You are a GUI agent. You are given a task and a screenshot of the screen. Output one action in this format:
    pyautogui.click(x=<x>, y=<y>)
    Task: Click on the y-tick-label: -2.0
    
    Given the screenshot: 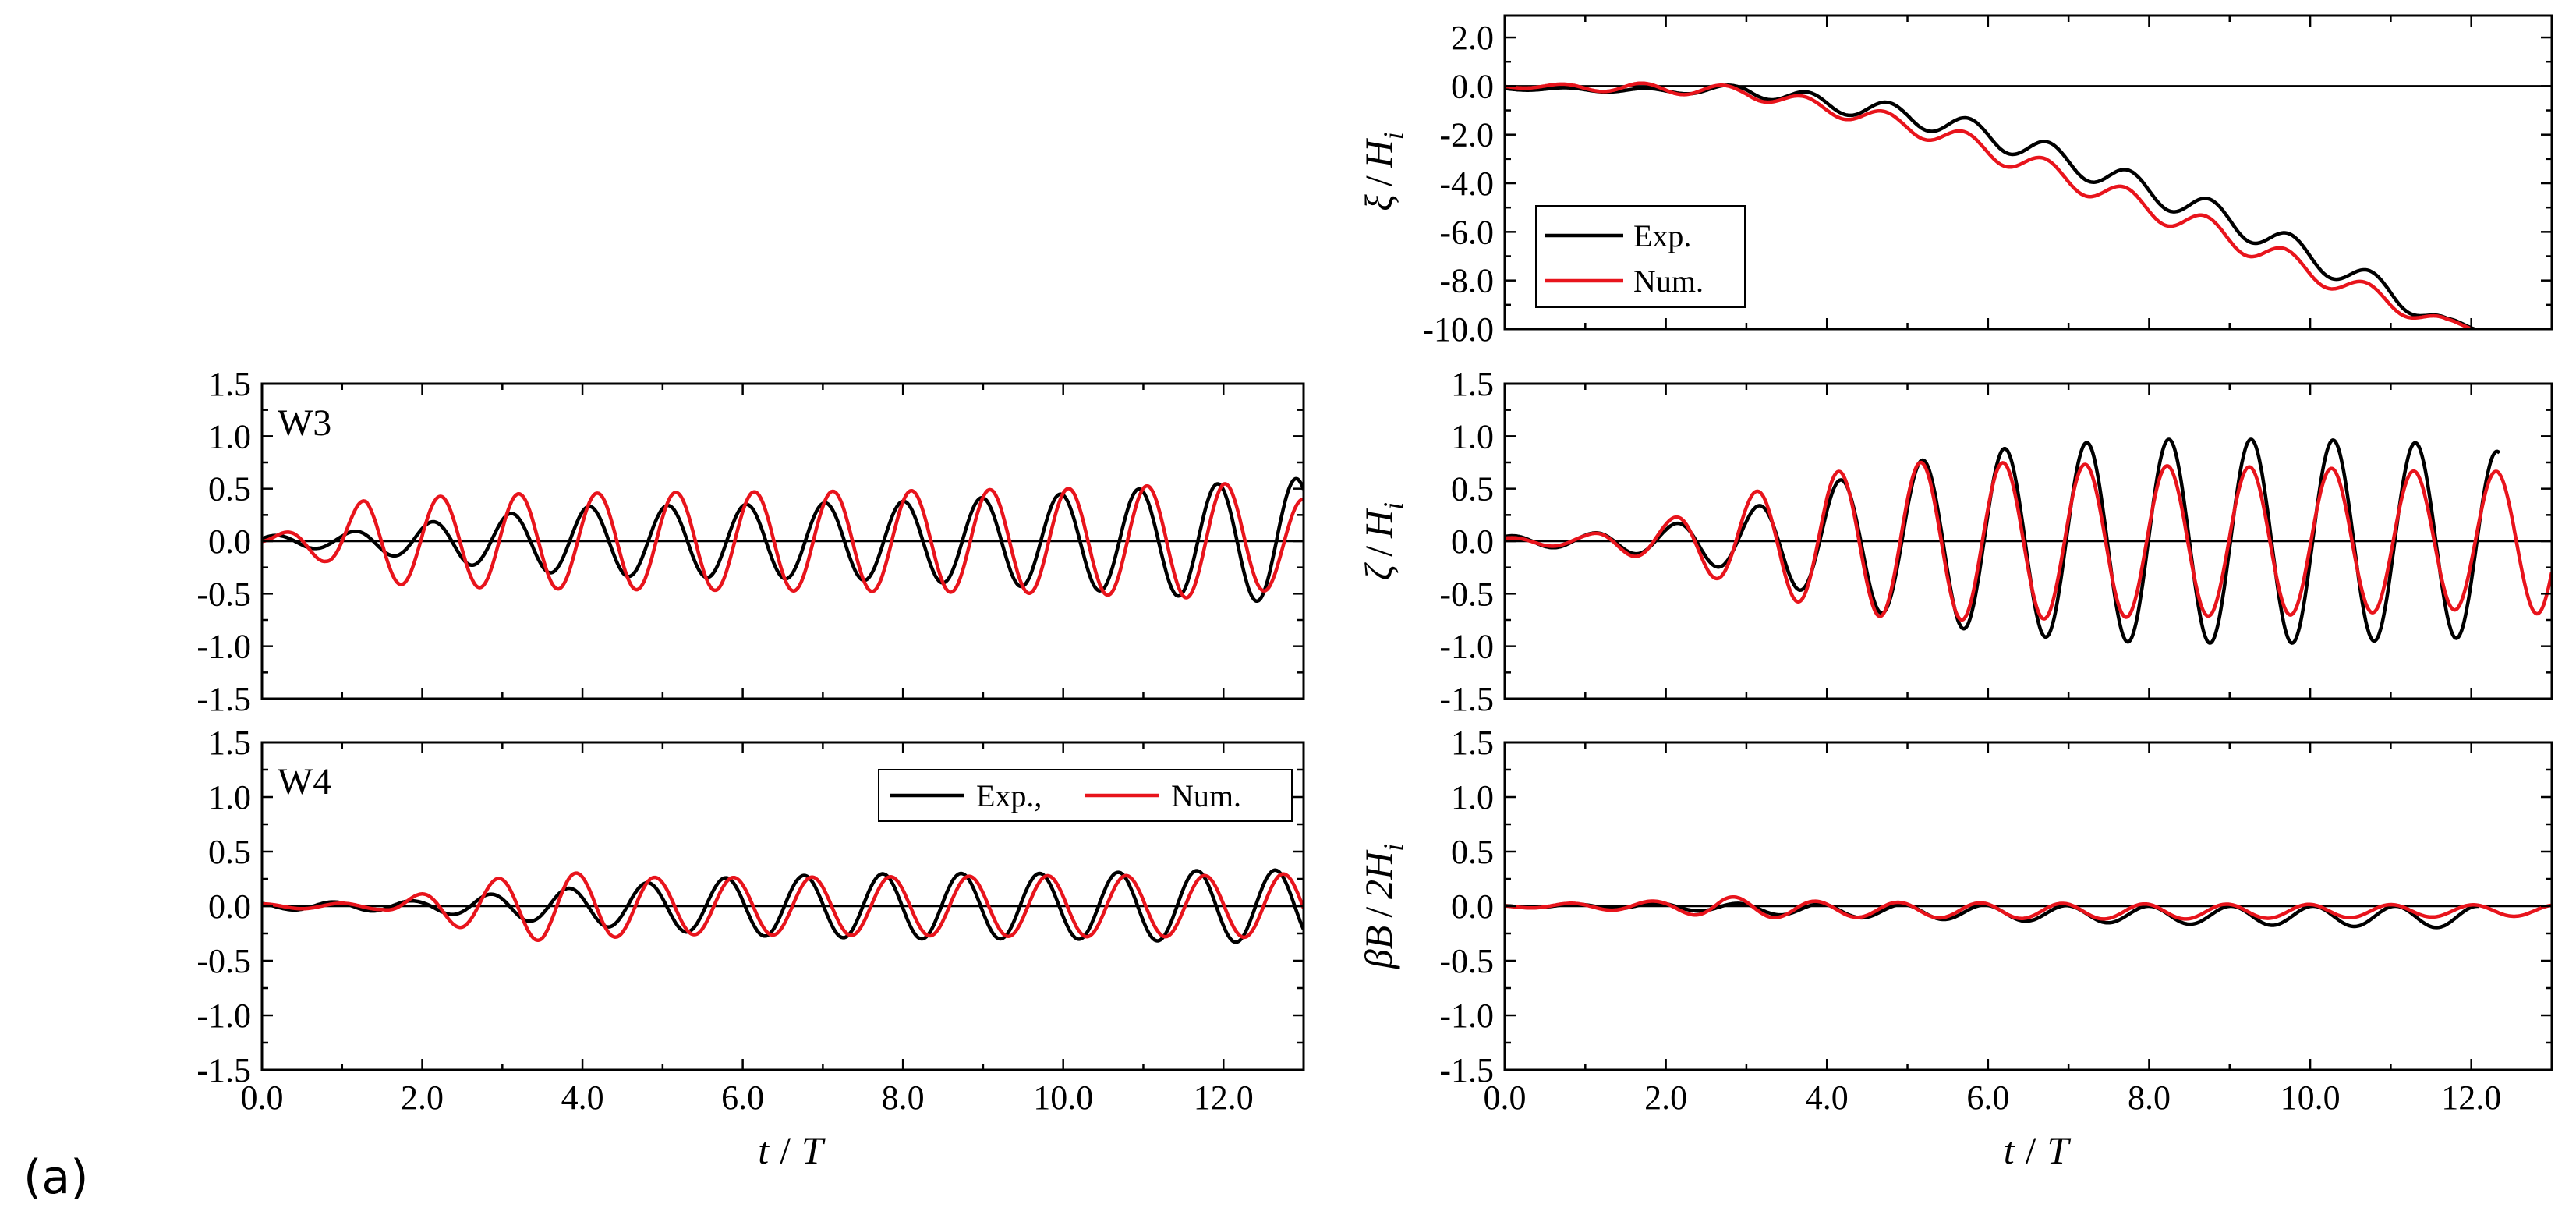 What is the action you would take?
    pyautogui.click(x=1466, y=135)
    